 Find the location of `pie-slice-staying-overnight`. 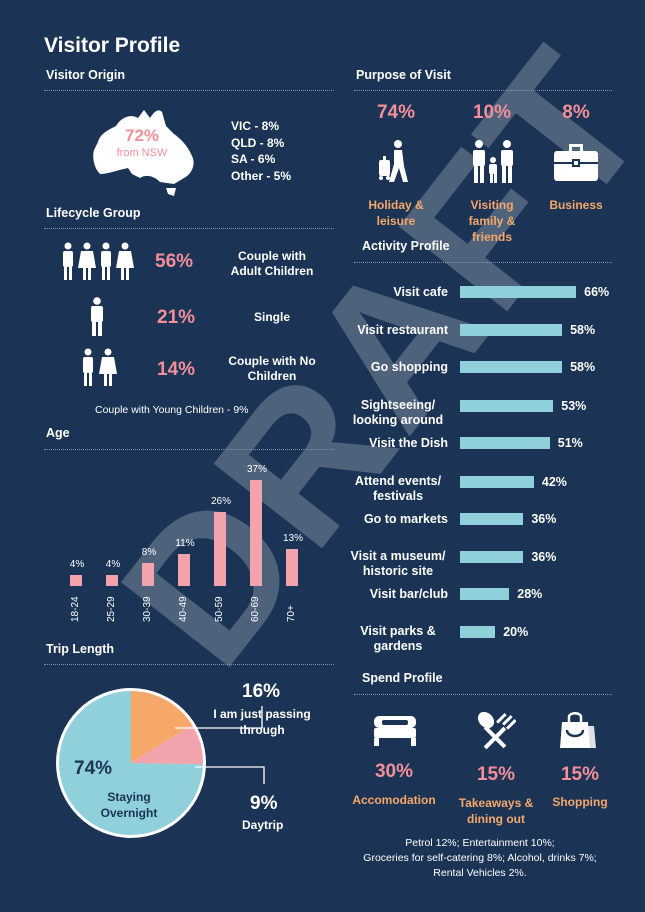

pie-slice-staying-overnight is located at coordinates (131, 763).